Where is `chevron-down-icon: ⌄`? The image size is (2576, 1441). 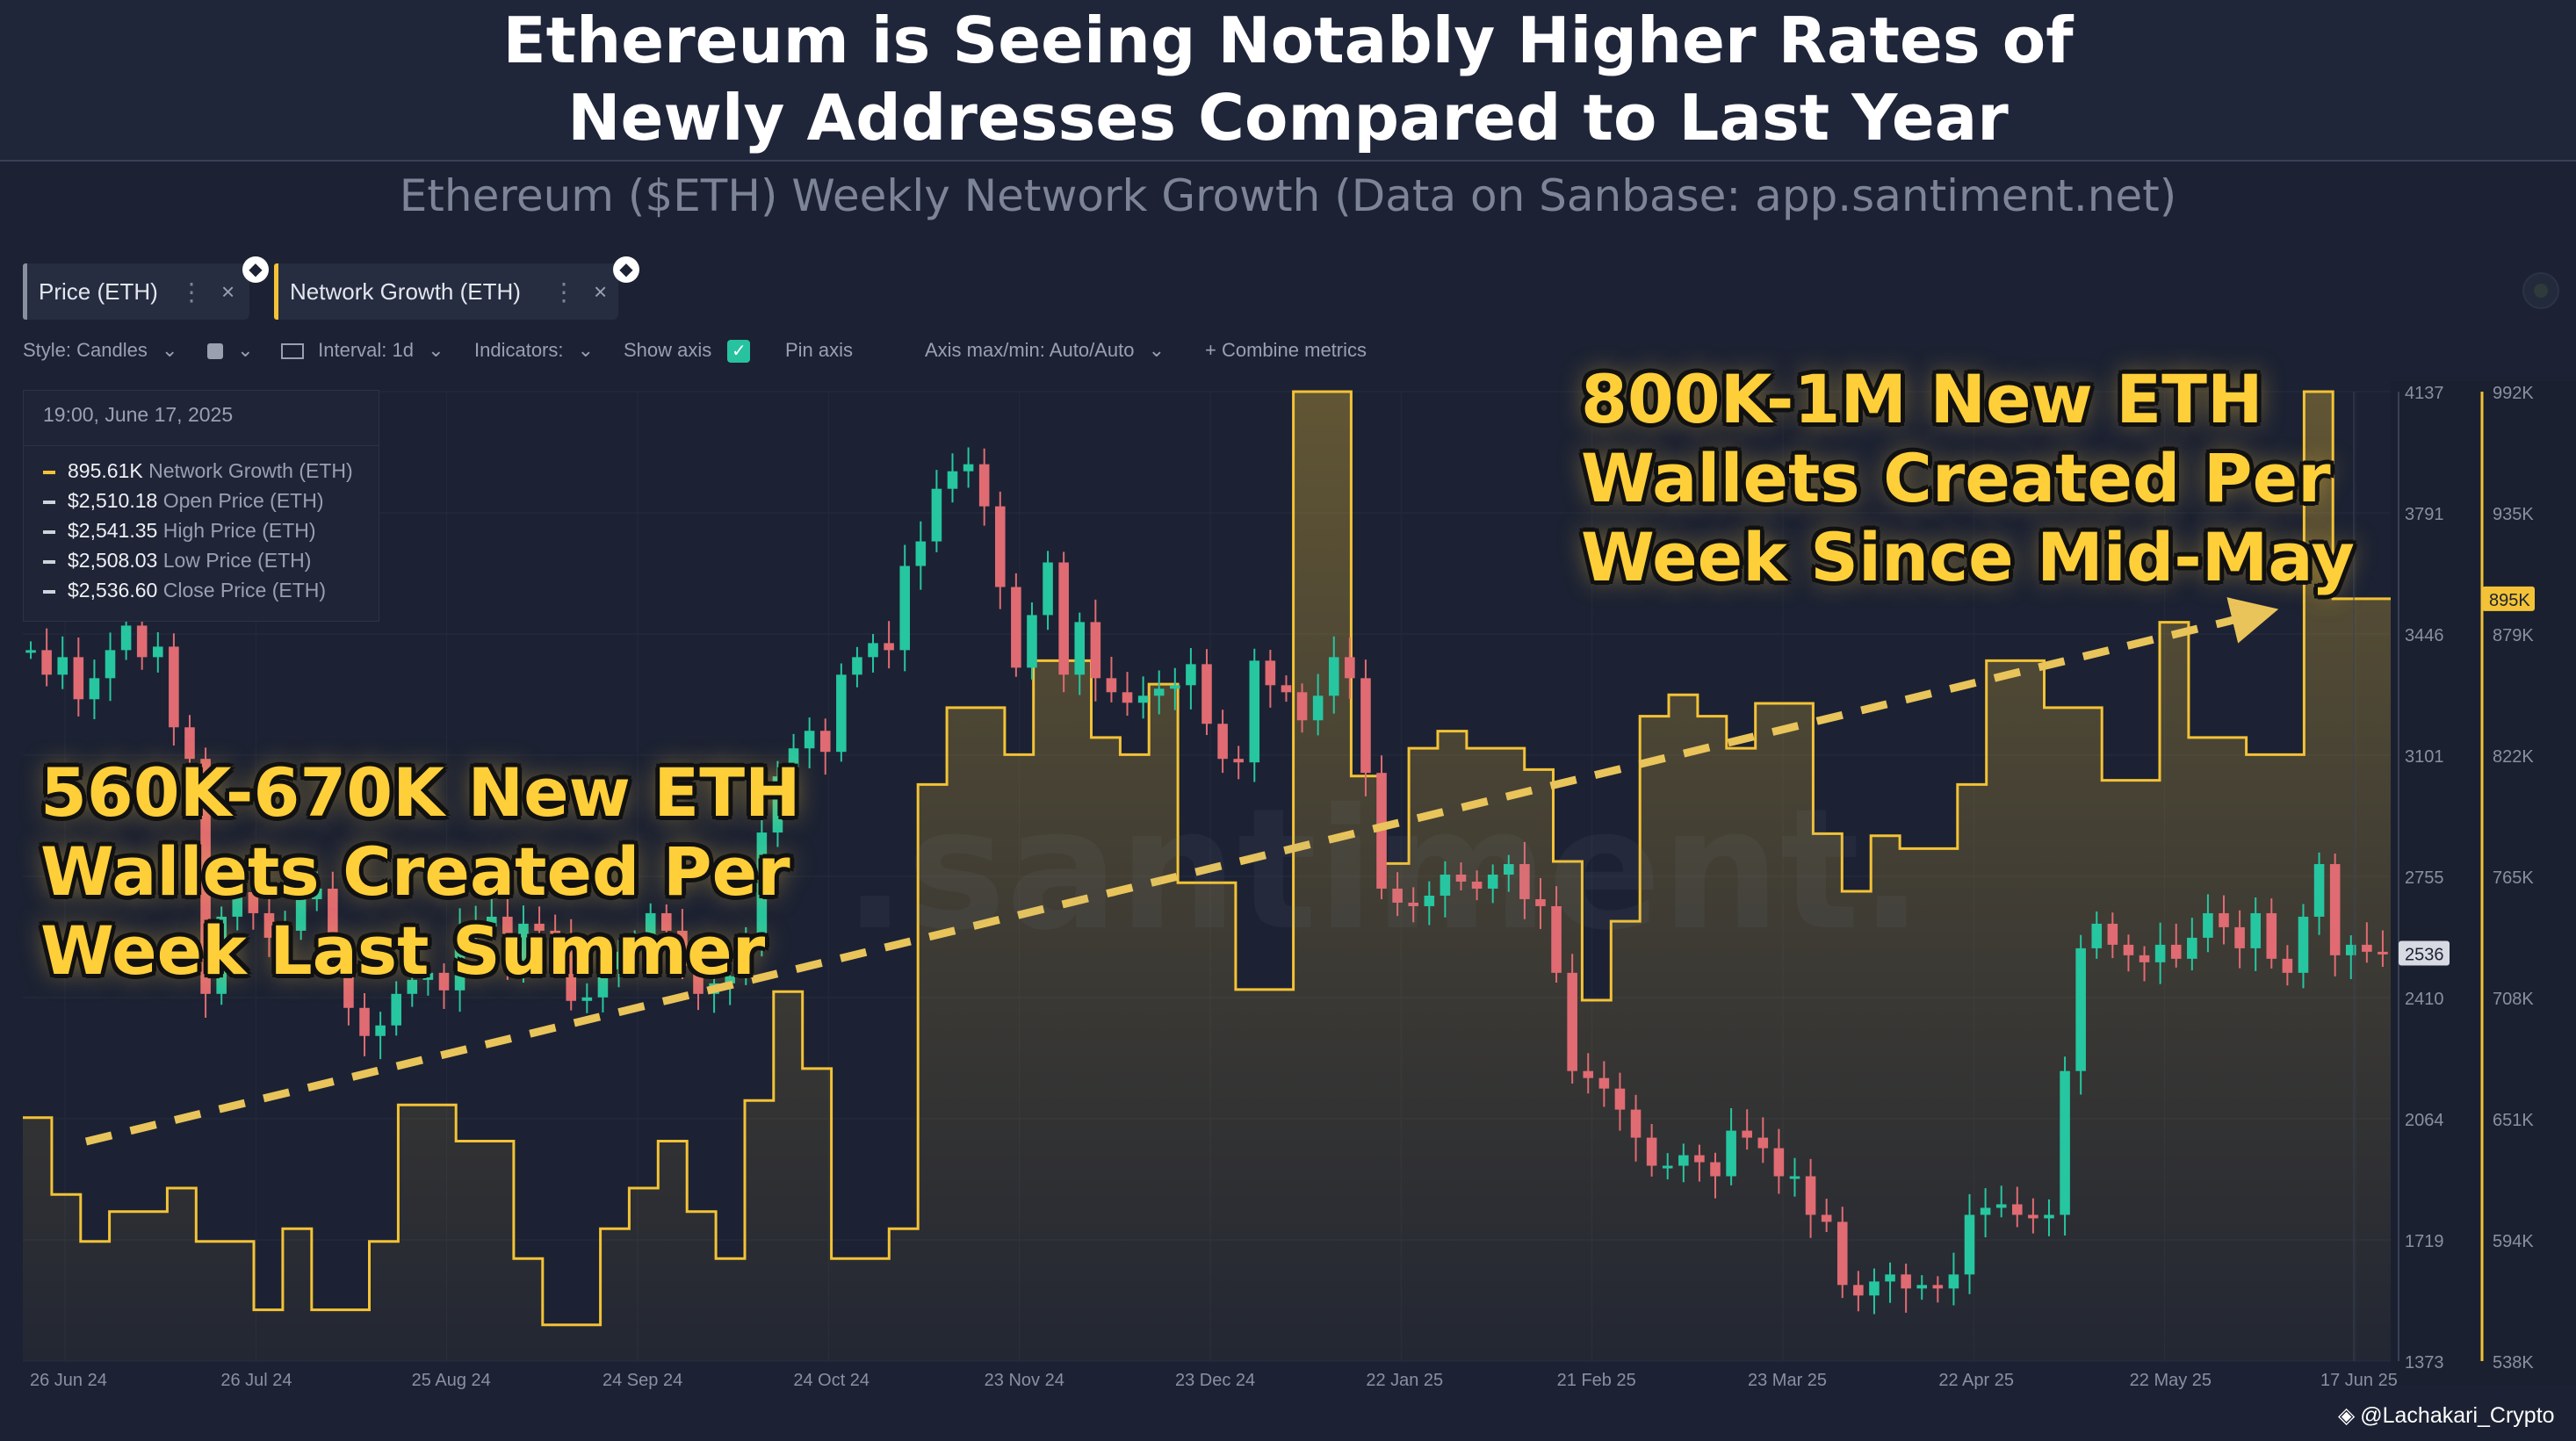 chevron-down-icon: ⌄ is located at coordinates (245, 350).